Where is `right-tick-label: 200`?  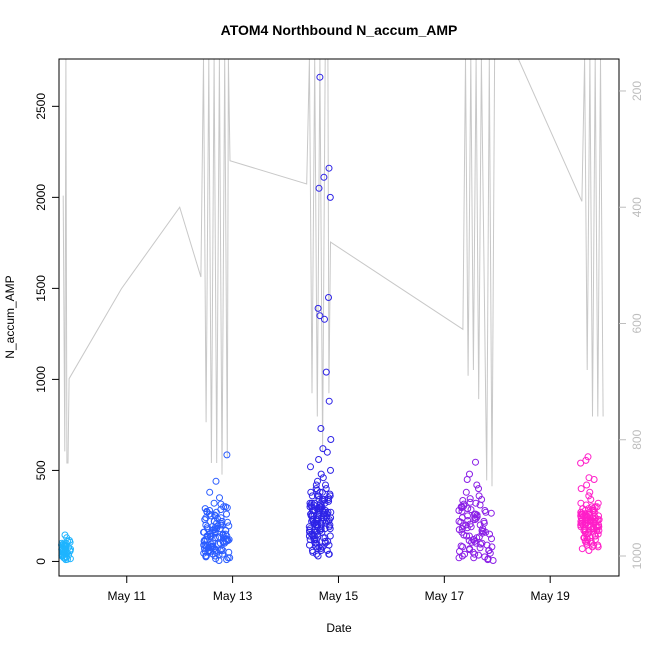
right-tick-label: 200 is located at coordinates (637, 91).